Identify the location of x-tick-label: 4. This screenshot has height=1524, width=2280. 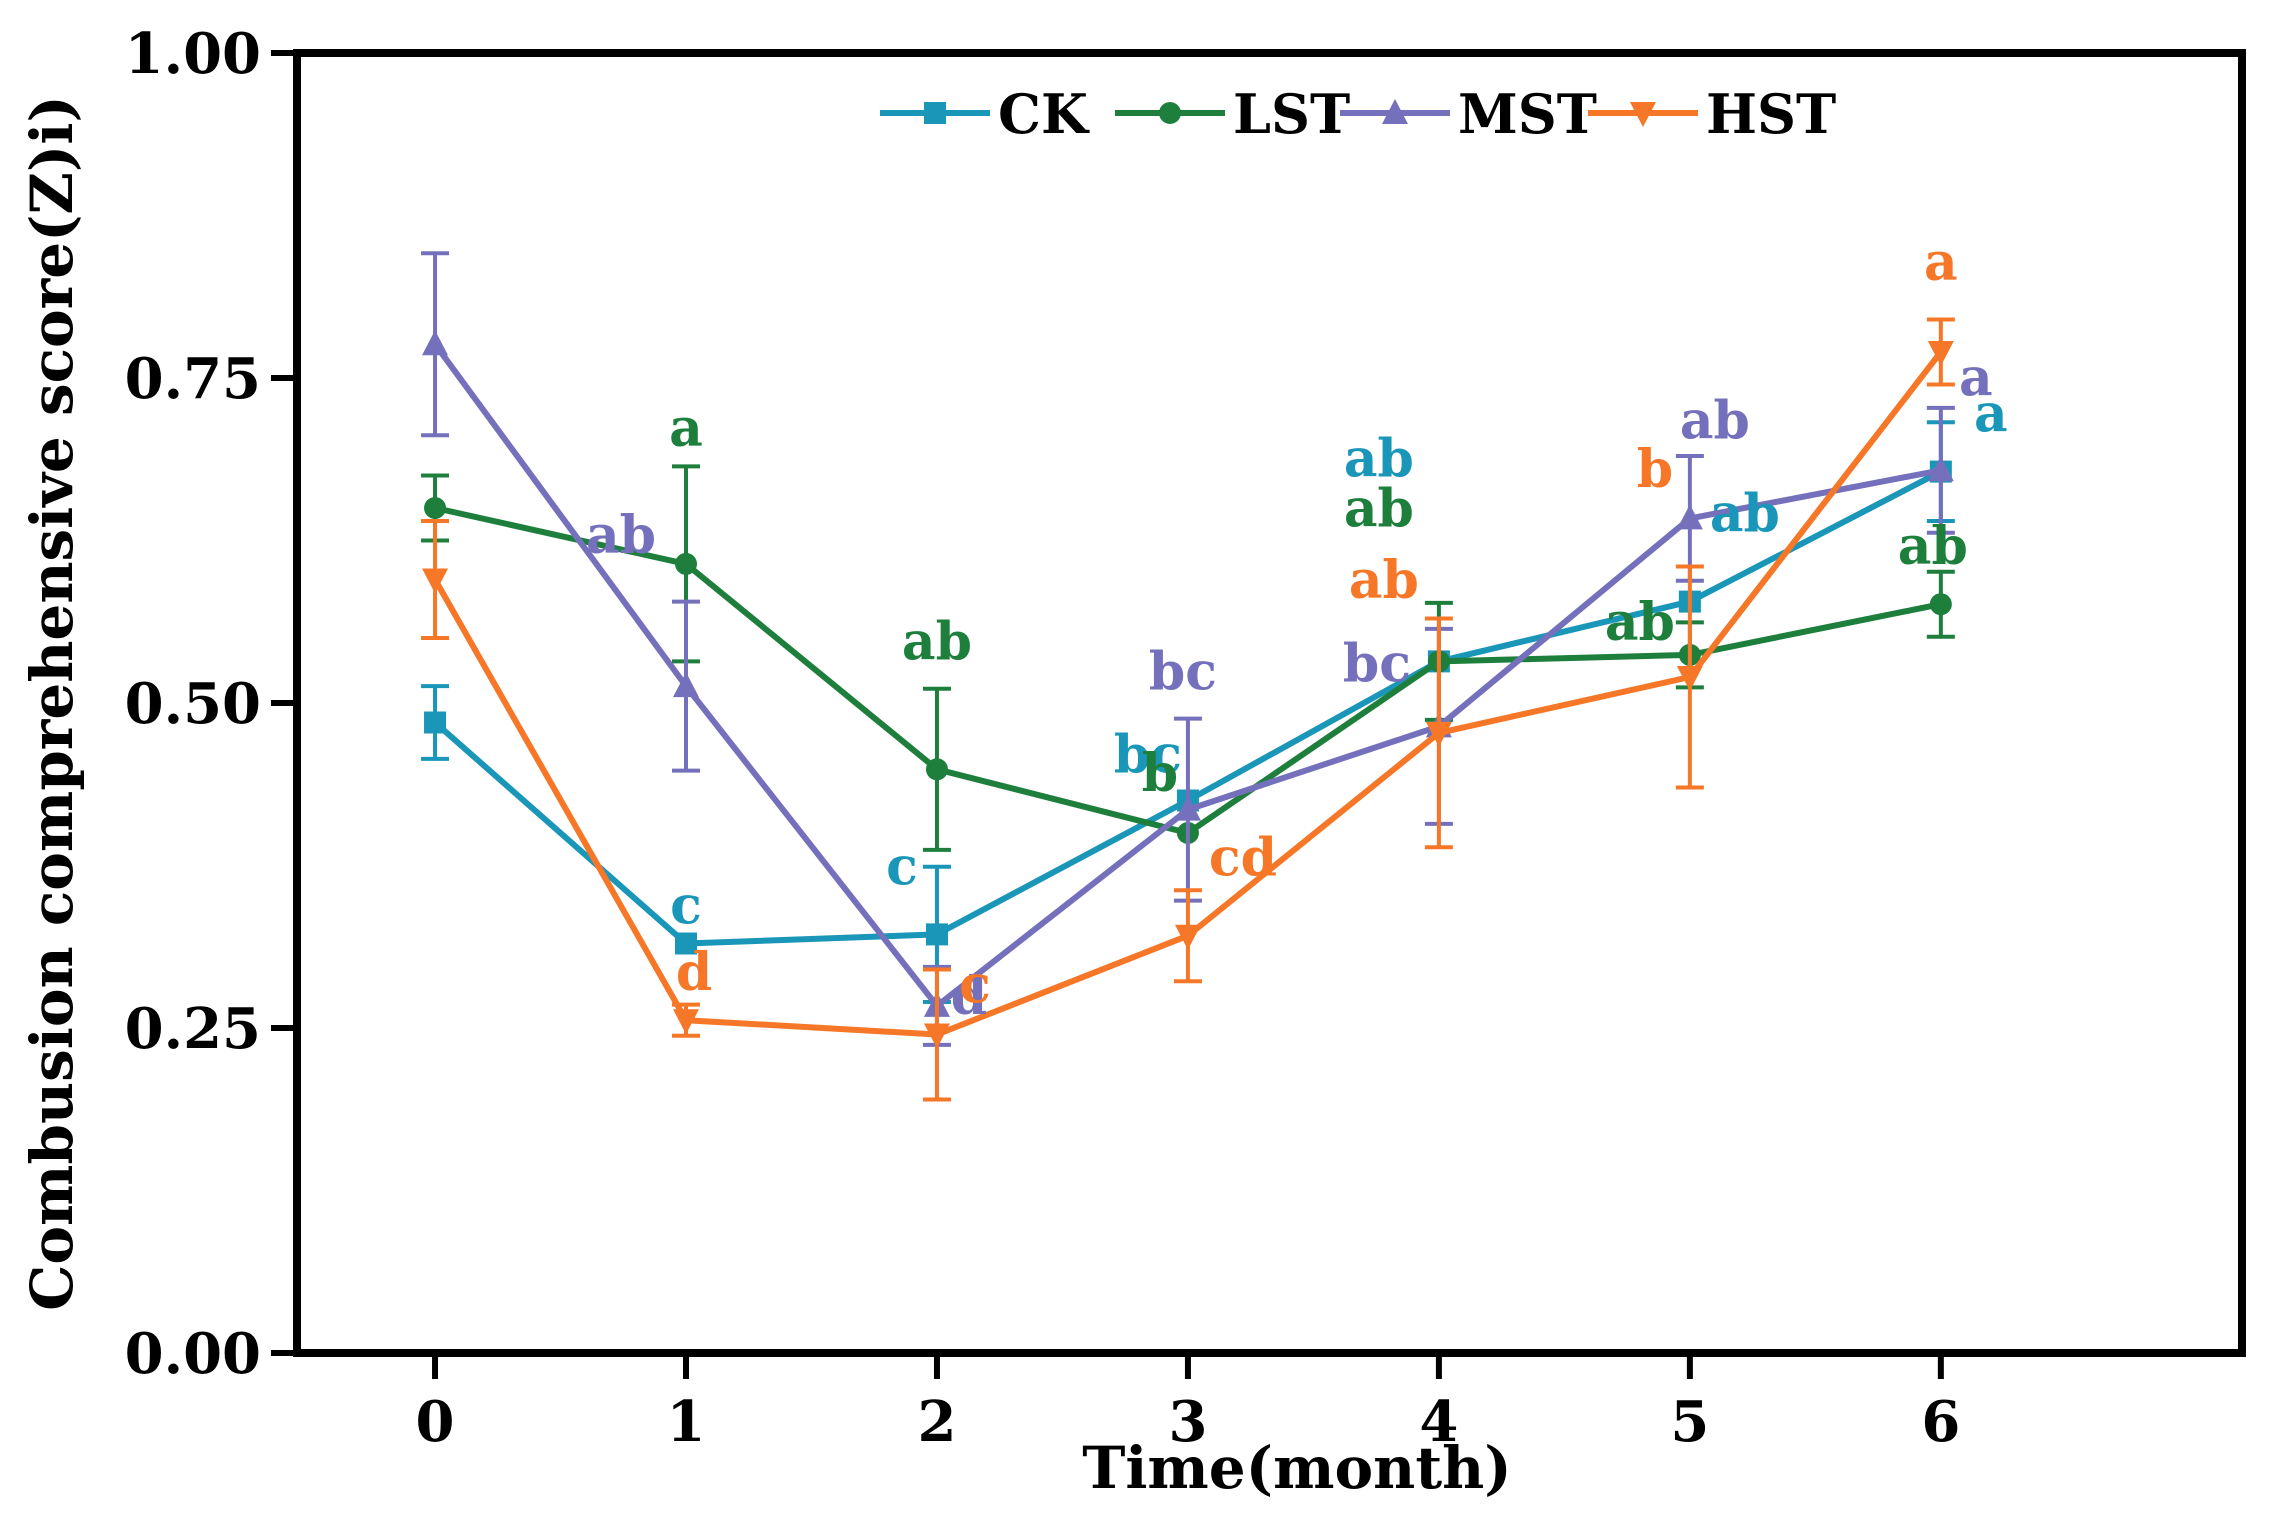
(1438, 1422).